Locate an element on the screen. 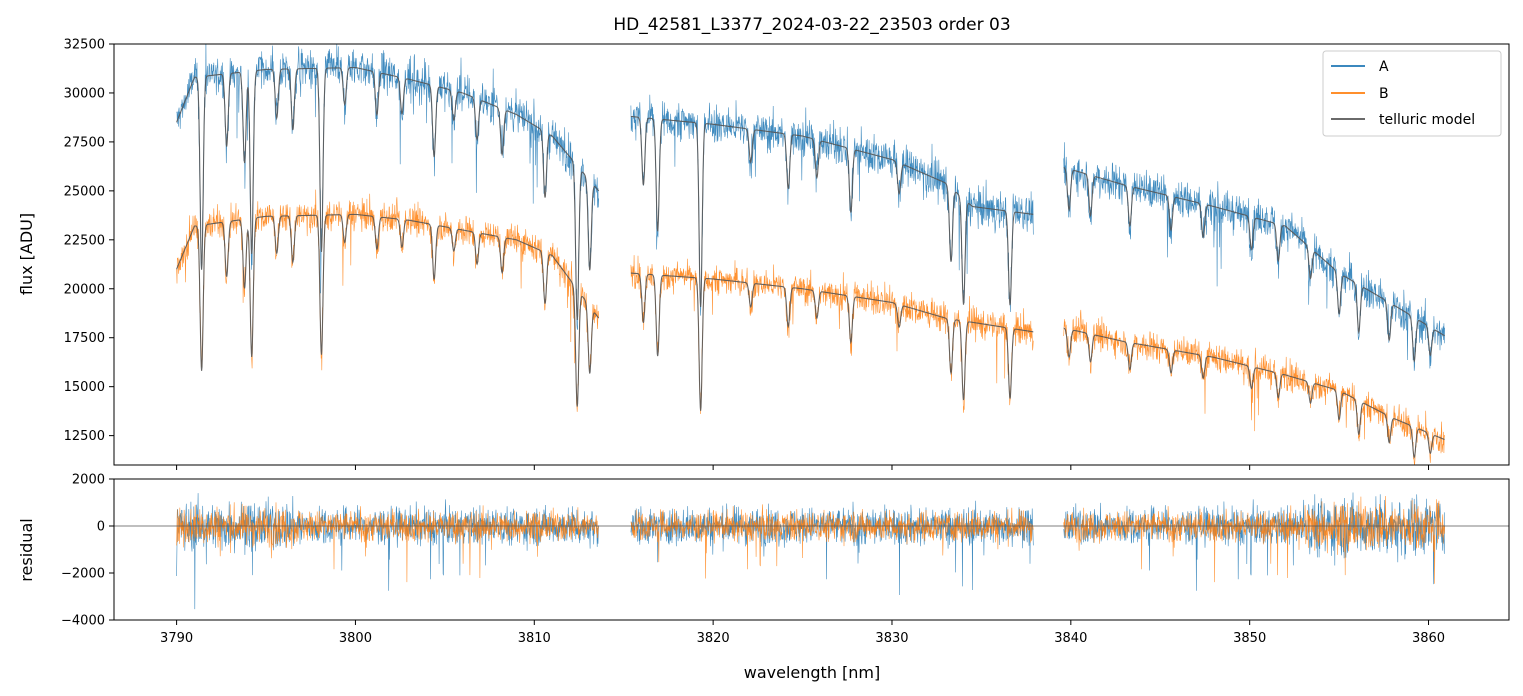  residual-x-tick-label: 3840 is located at coordinates (1070, 638).